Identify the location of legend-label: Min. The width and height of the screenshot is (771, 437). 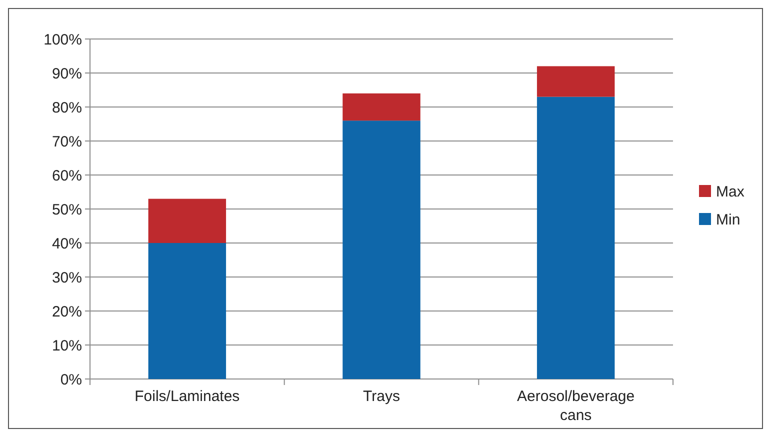
(728, 219).